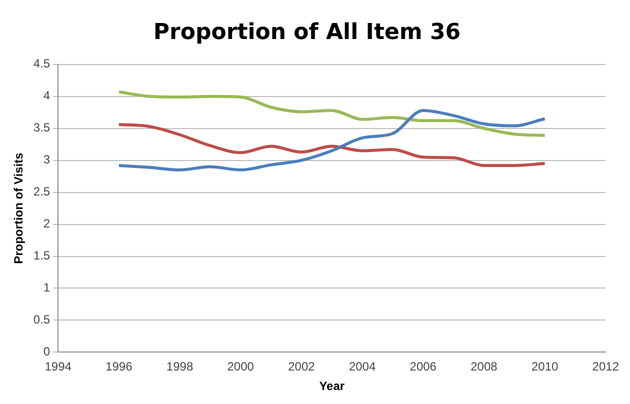  I want to click on y-tick-label: 4, so click(46, 95).